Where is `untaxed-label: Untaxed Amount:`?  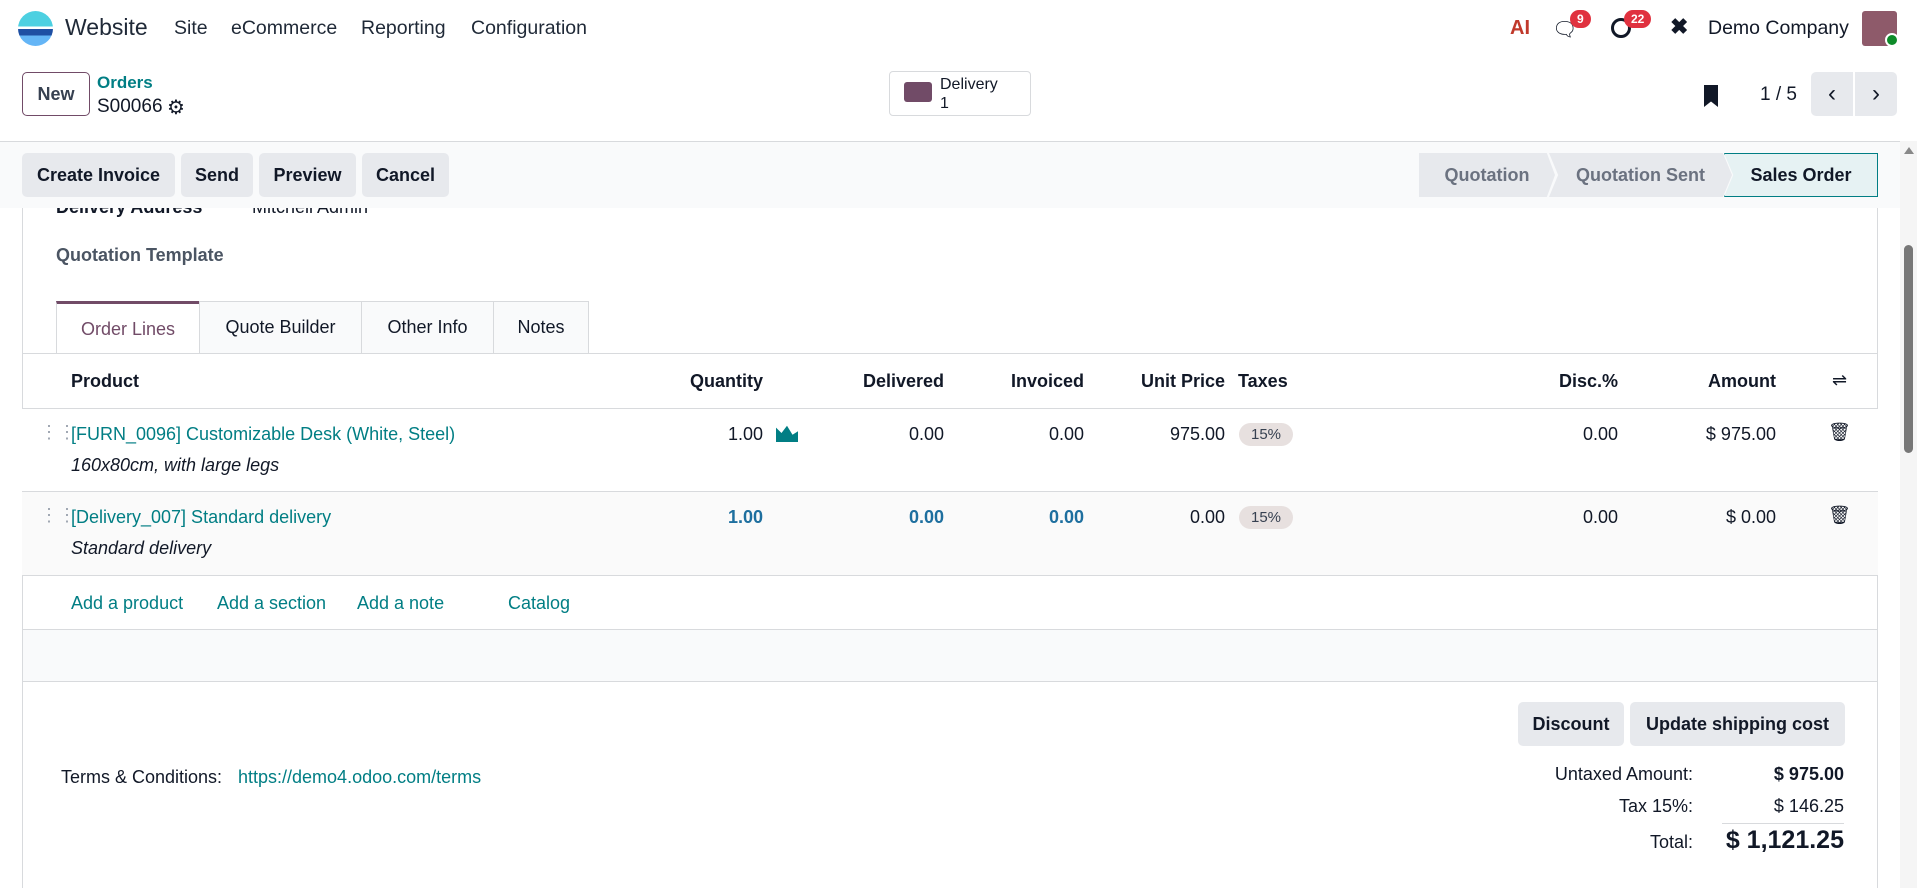
untaxed-label: Untaxed Amount: is located at coordinates (1623, 774).